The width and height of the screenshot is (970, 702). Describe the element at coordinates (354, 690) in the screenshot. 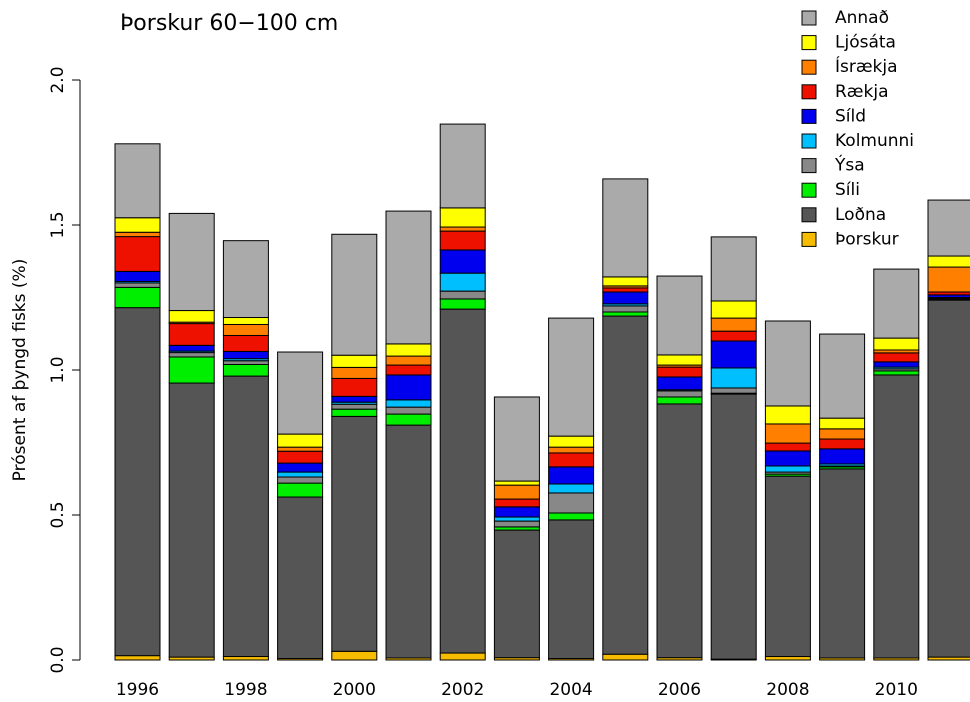

I see `x-tick-label: 2000` at that location.